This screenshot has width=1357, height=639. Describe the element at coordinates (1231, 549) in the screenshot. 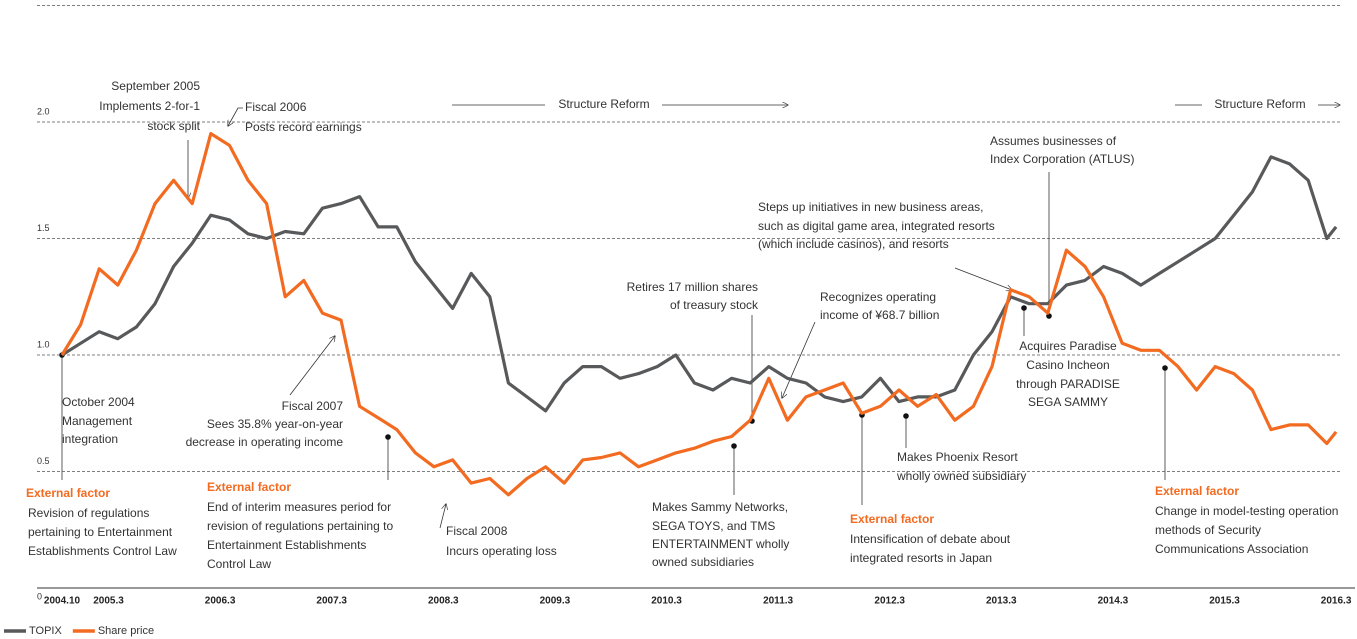

I see `external-factor-text: Communications Association` at that location.